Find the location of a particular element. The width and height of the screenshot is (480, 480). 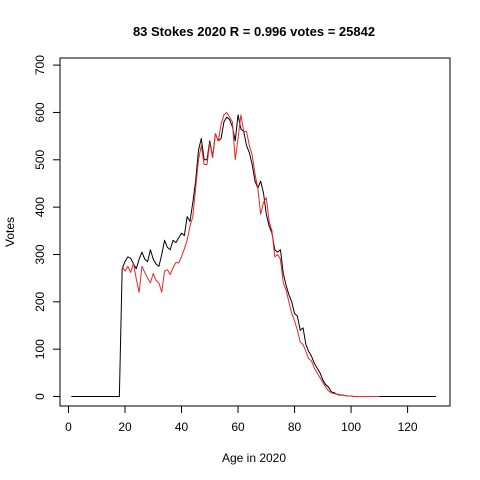

y-tick-label: 400 is located at coordinates (40, 207).